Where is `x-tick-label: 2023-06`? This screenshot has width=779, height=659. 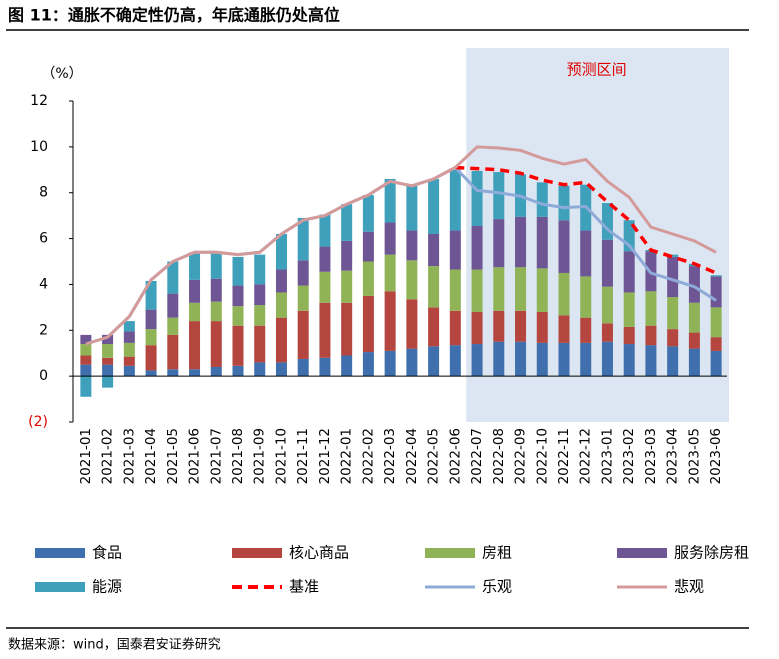
x-tick-label: 2023-06 is located at coordinates (716, 456).